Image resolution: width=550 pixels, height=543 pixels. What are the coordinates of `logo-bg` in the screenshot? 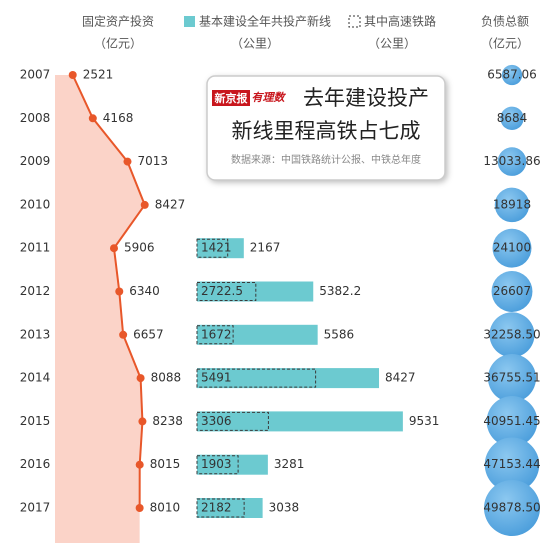 It's located at (231, 98).